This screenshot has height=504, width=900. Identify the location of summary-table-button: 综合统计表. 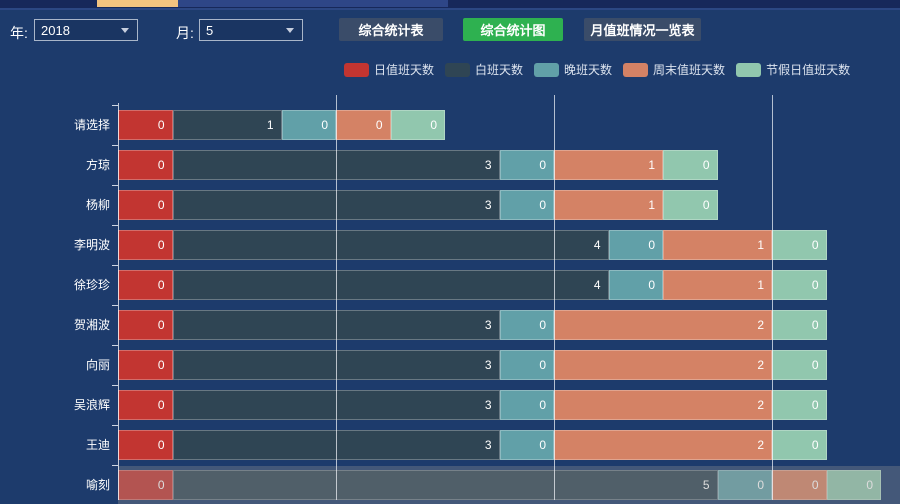
(391, 29).